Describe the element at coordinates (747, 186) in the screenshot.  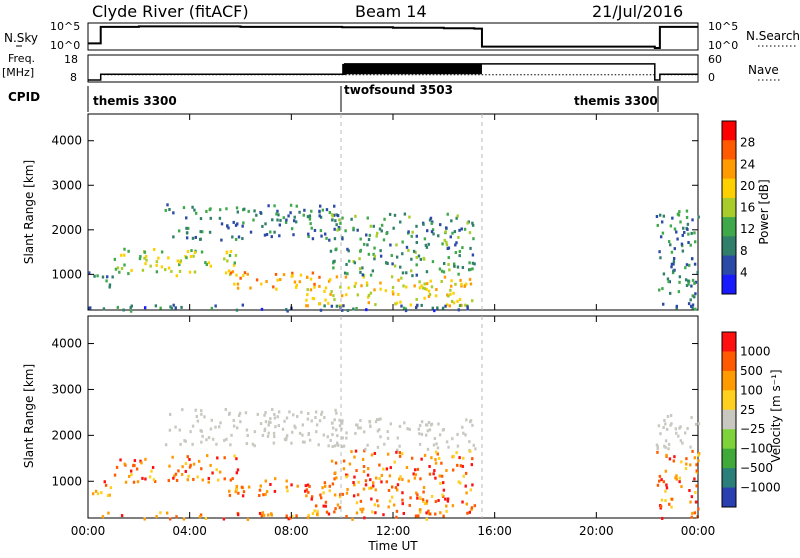
I see `colorbar-tick: 20` at that location.